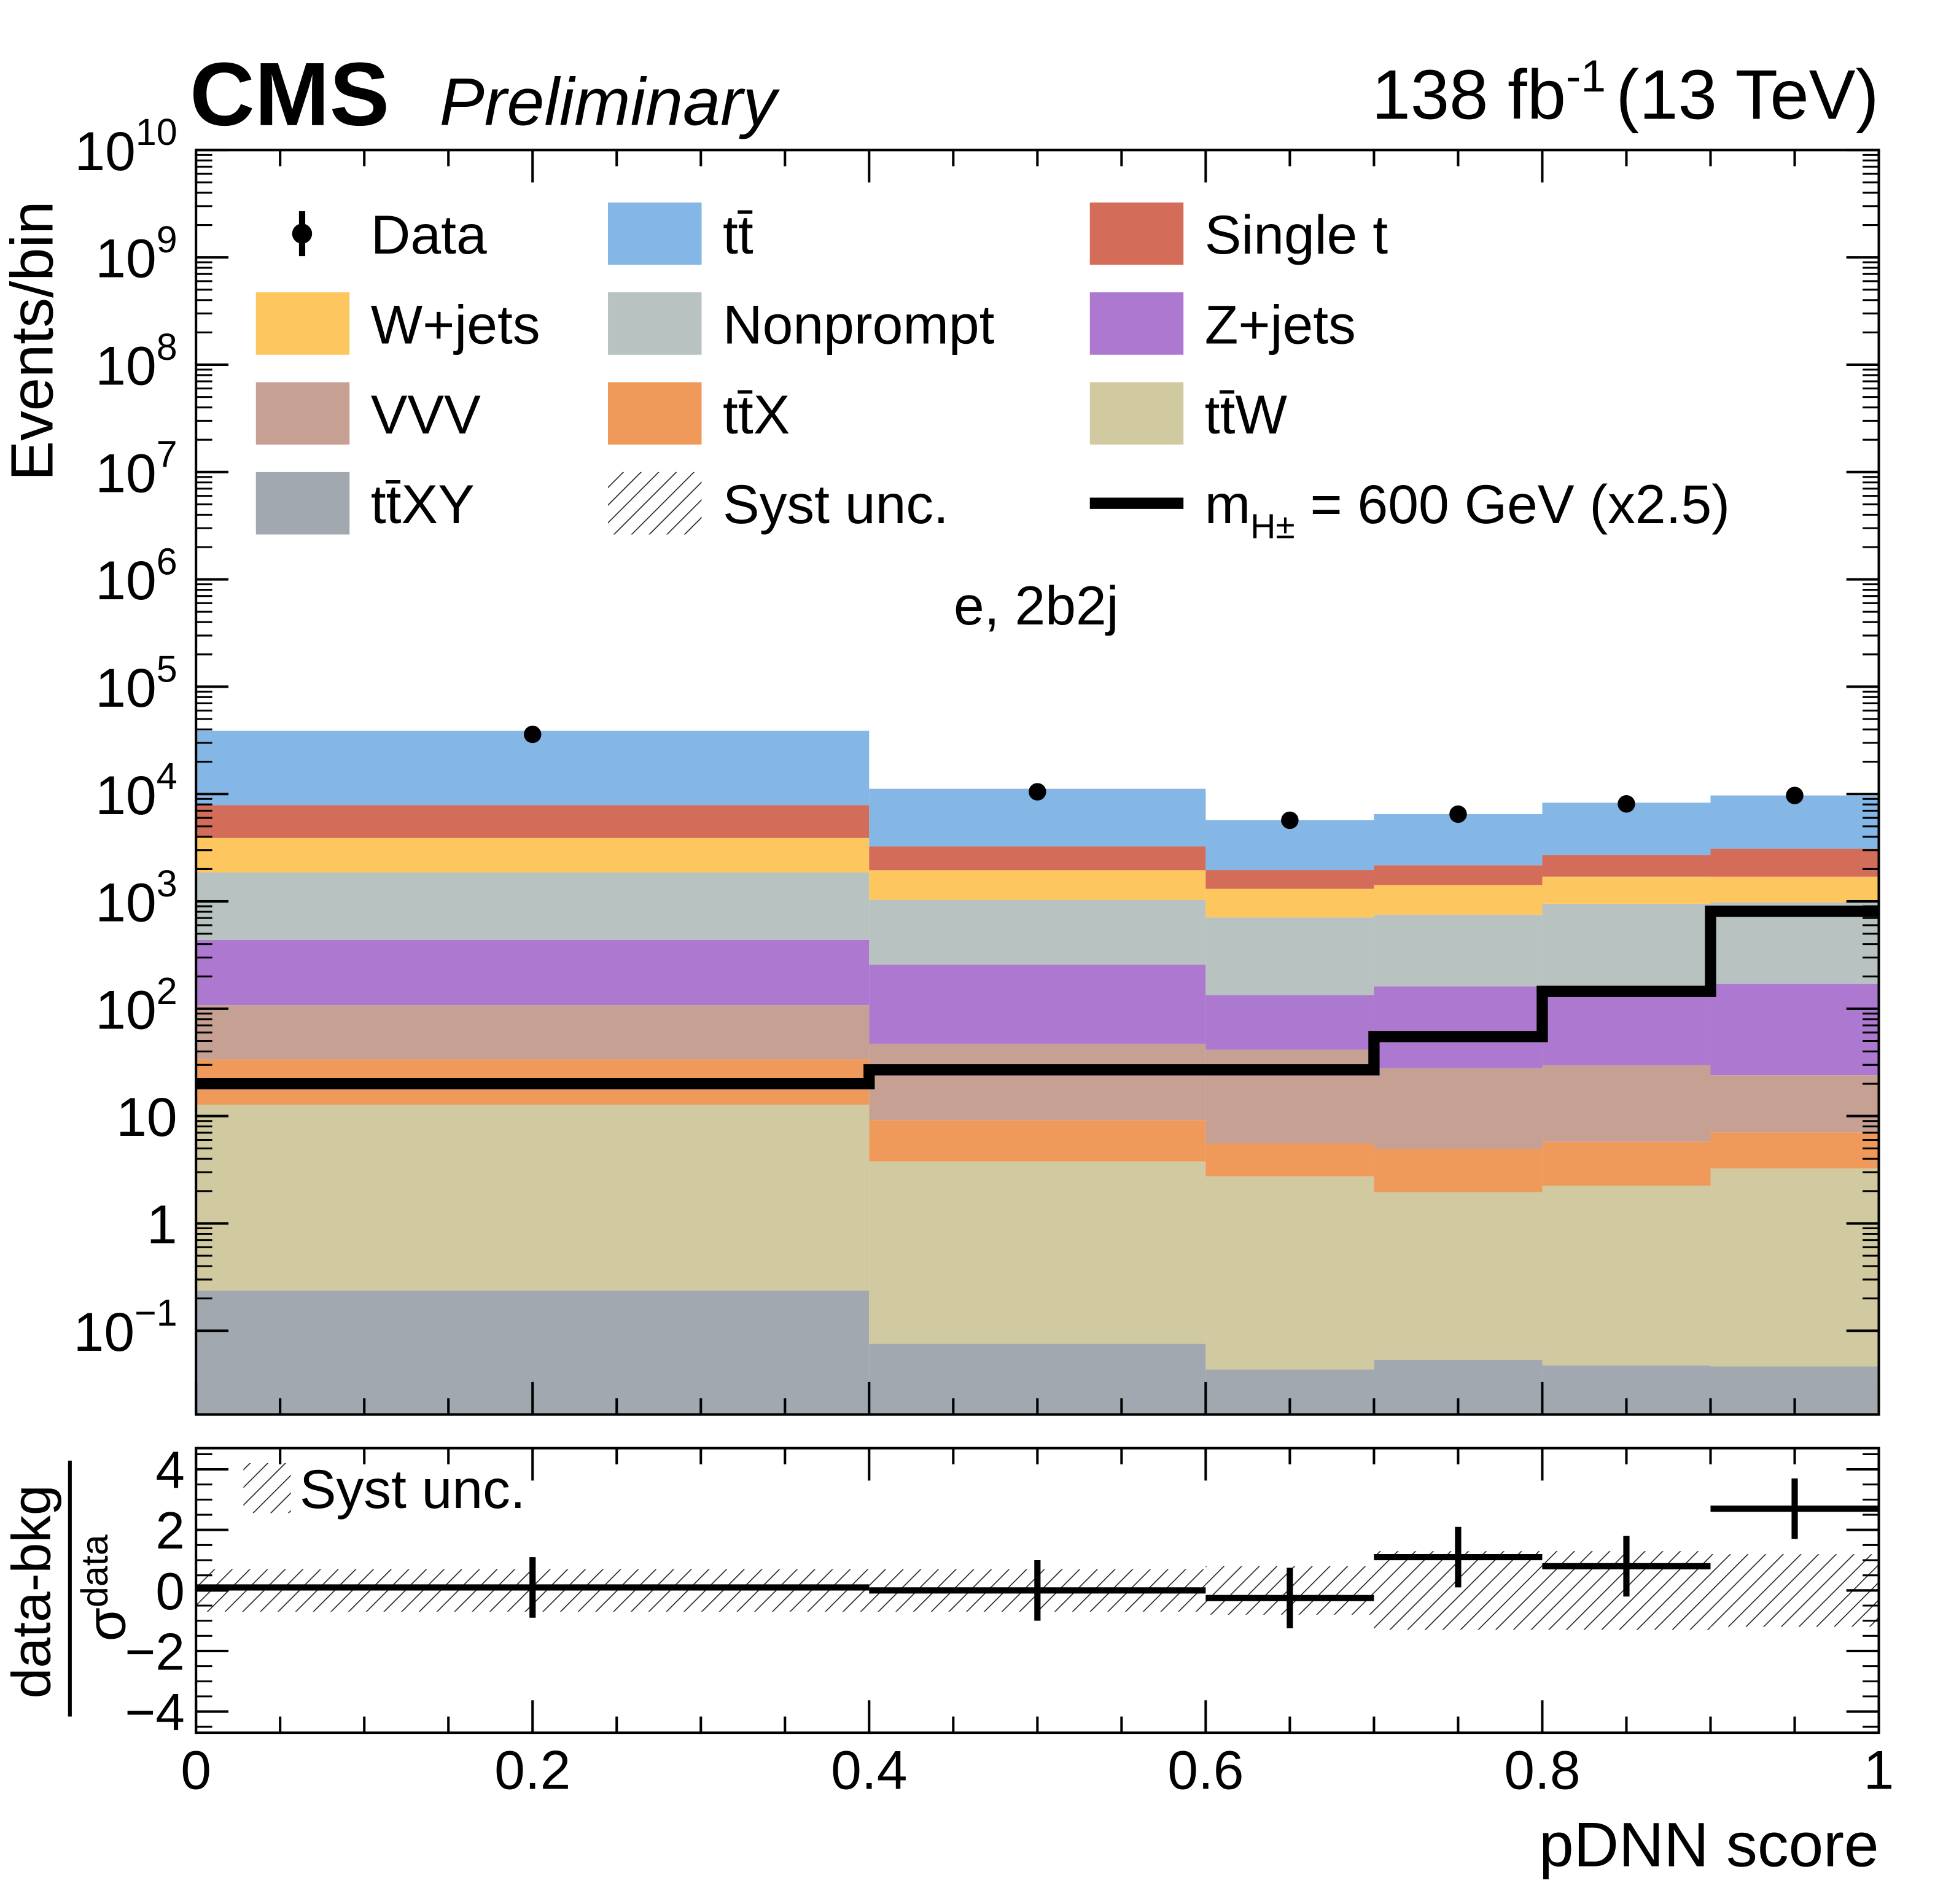 The height and width of the screenshot is (1904, 1935). I want to click on ratio-y-tick-label: 4, so click(169, 1471).